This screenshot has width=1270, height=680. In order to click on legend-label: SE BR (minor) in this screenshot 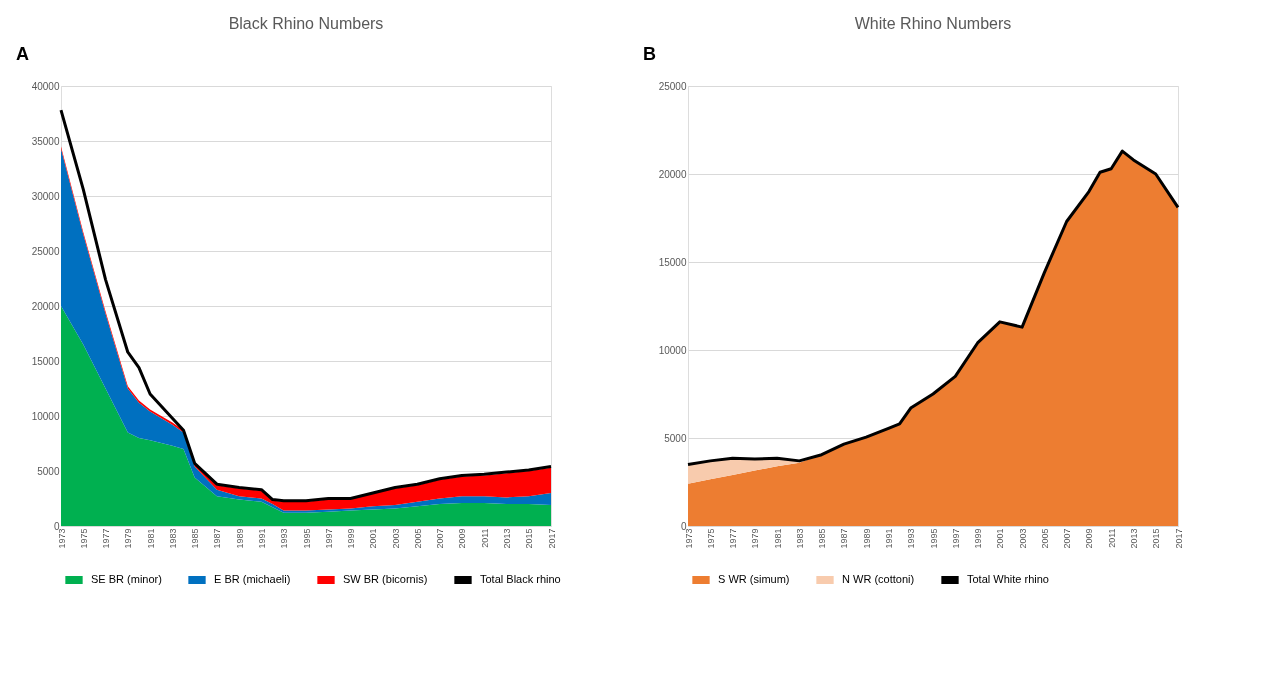, I will do `click(126, 579)`.